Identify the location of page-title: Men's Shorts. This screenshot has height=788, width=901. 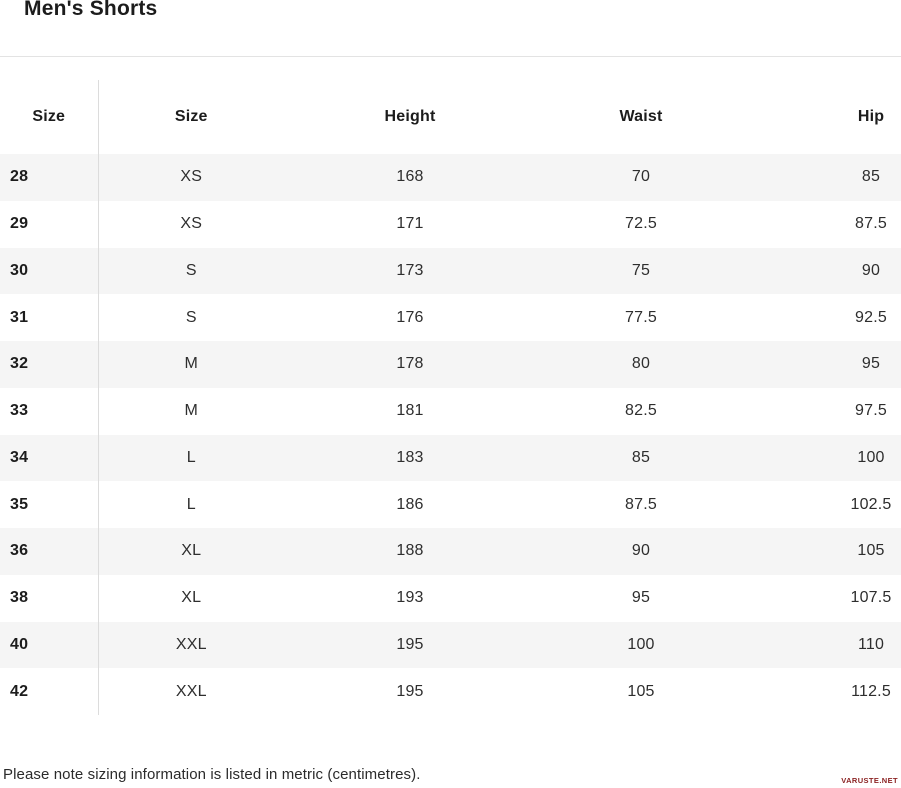
(91, 10).